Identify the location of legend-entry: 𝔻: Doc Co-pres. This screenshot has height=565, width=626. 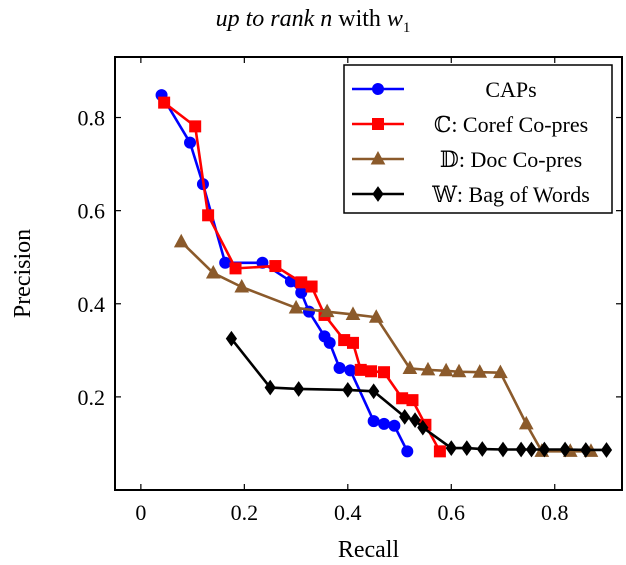
(467, 159).